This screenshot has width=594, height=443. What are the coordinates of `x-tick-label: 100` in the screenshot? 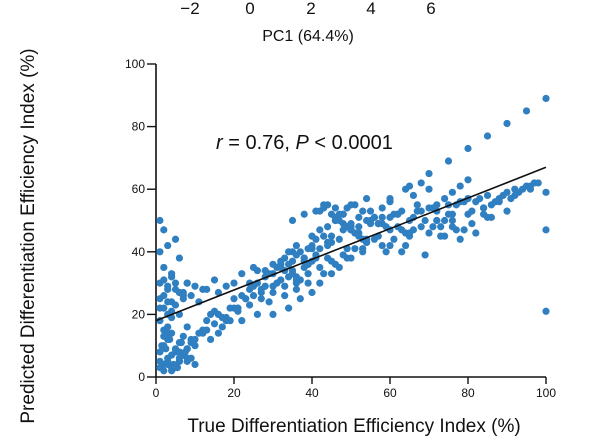 It's located at (546, 393).